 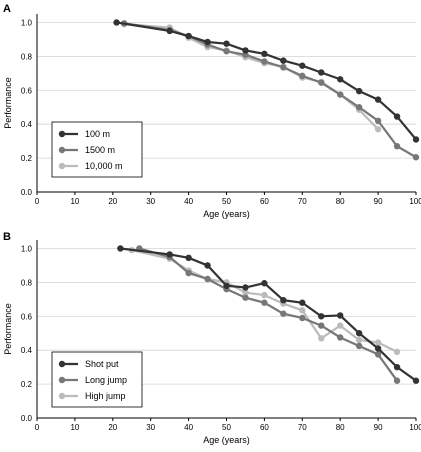 I want to click on legend-entry: 1500 m, so click(x=100, y=150).